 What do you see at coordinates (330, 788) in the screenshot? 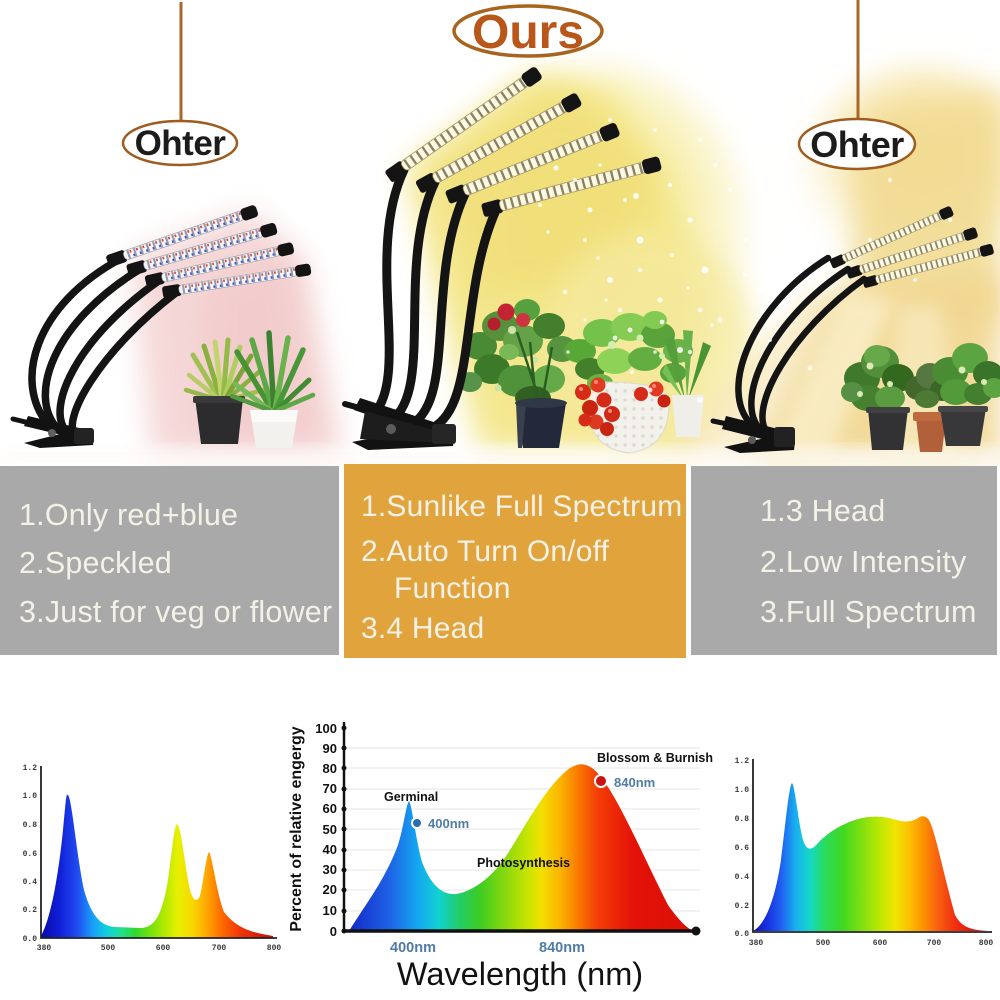
I see `svg-text: 70` at bounding box center [330, 788].